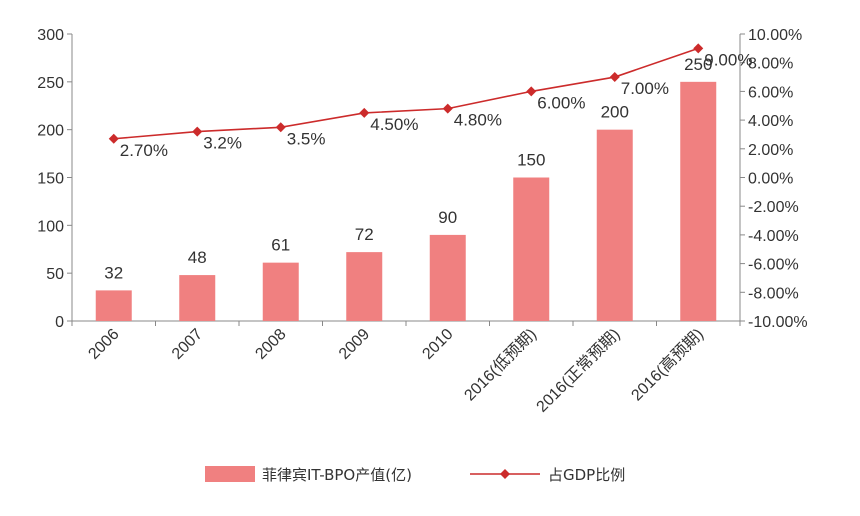 This screenshot has height=516, width=860. Describe the element at coordinates (364, 234) in the screenshot. I see `bar-data-label: 72` at that location.